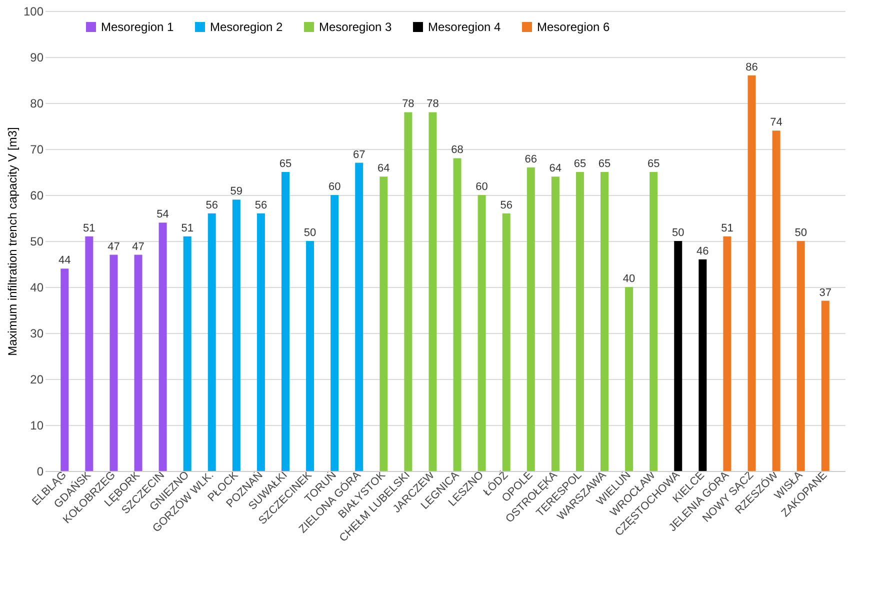  Describe the element at coordinates (37, 333) in the screenshot. I see `y-tick-label: 30` at that location.